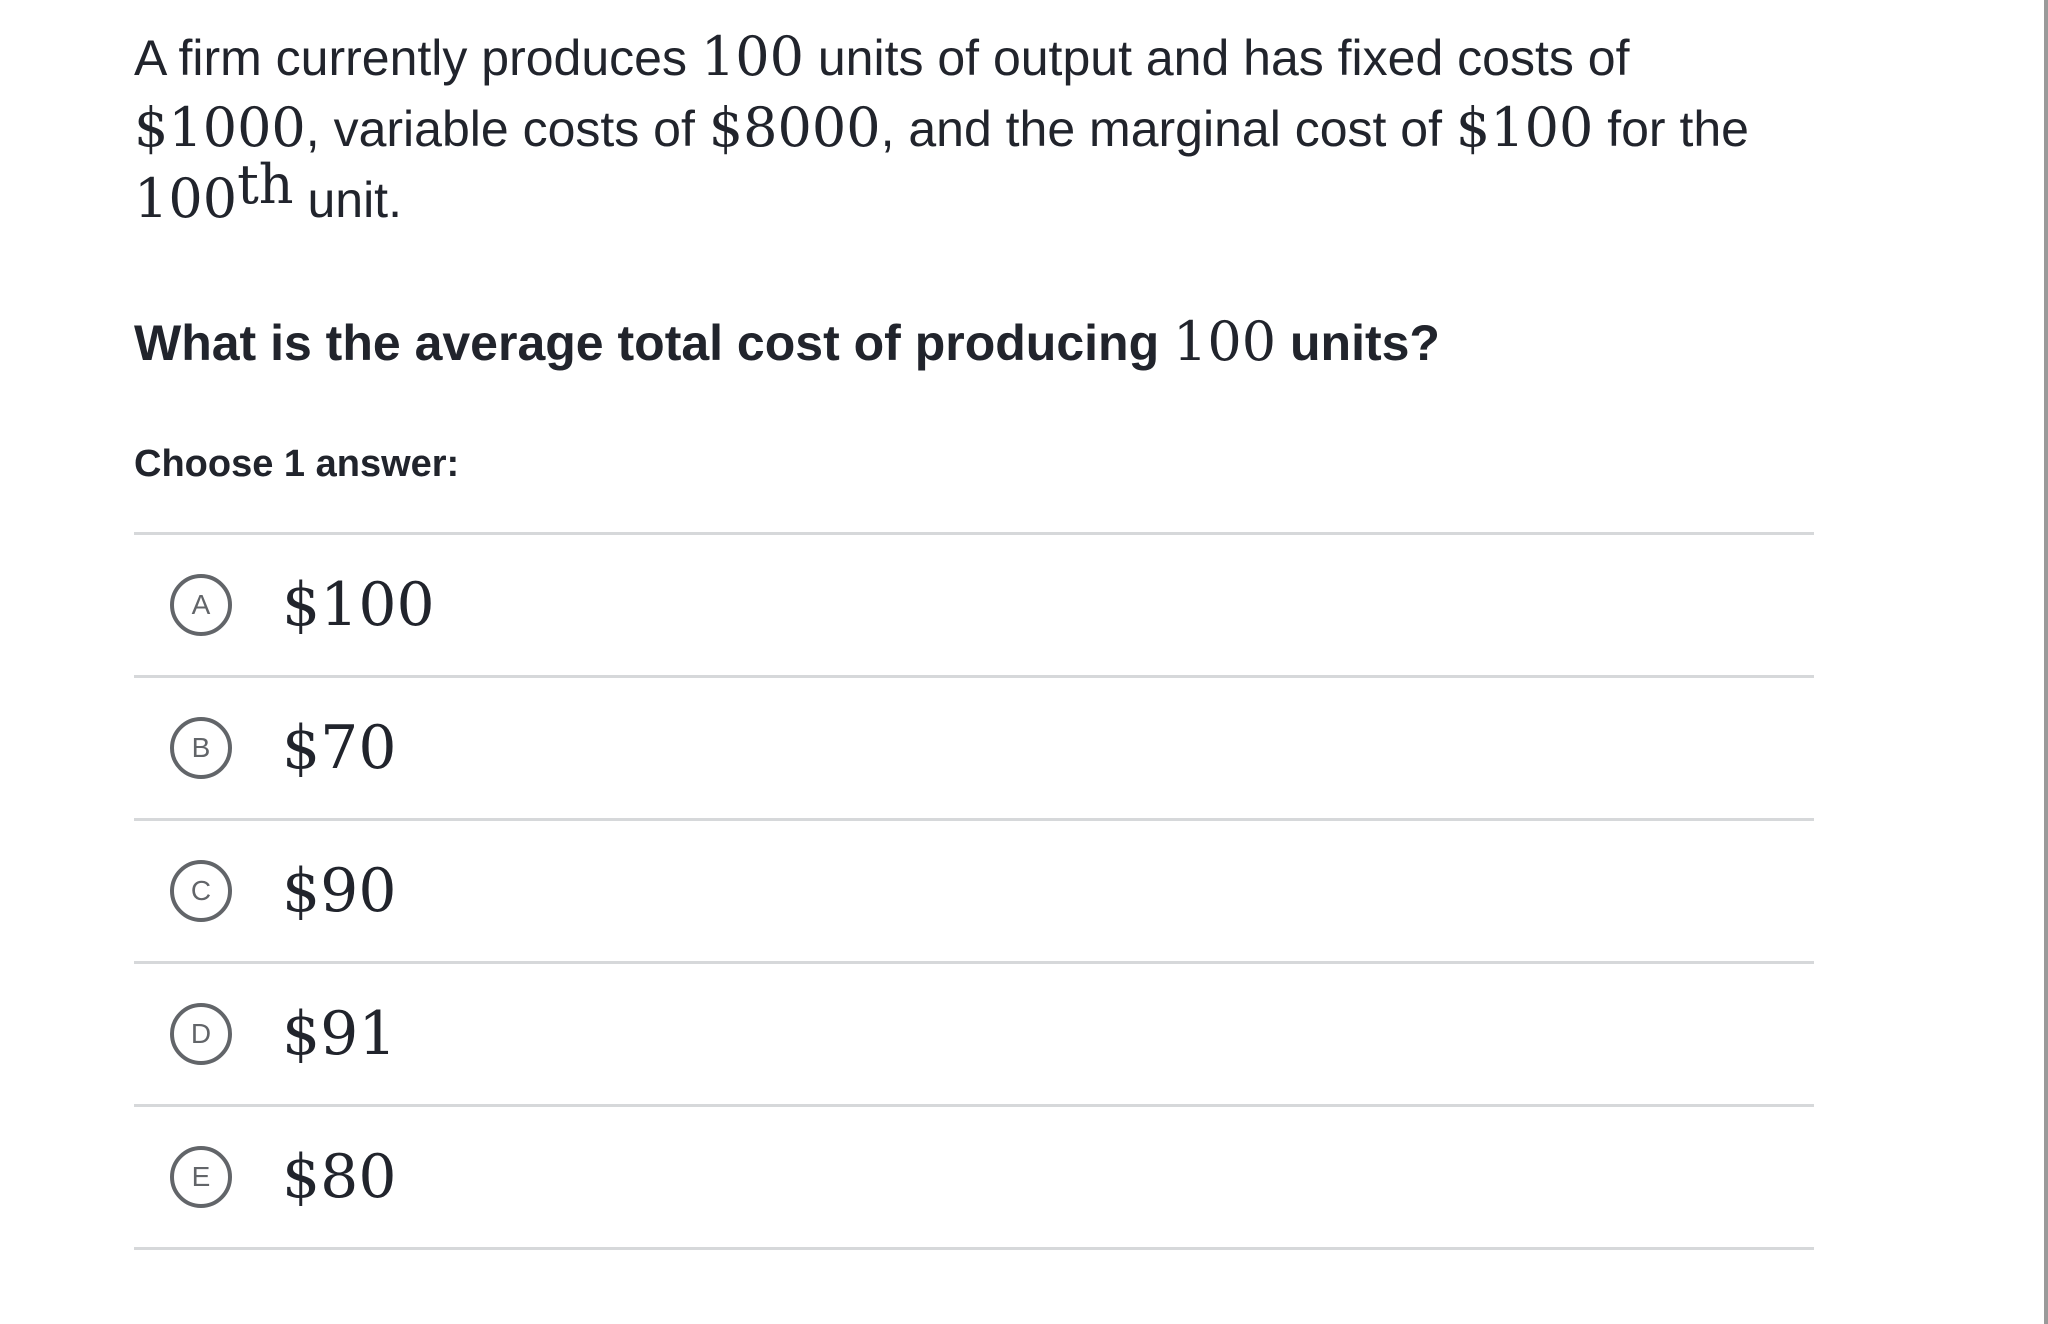 The width and height of the screenshot is (2048, 1324). What do you see at coordinates (507, 129) in the screenshot?
I see `problem-text: , variable costs of` at bounding box center [507, 129].